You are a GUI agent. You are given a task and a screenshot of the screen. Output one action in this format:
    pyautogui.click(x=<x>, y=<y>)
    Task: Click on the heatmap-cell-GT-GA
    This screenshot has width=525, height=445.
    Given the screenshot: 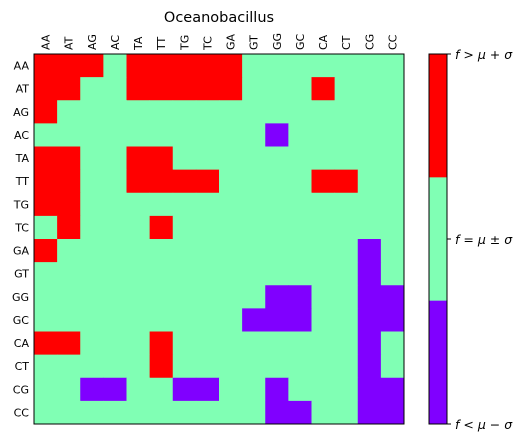 What is the action you would take?
    pyautogui.click(x=231, y=274)
    